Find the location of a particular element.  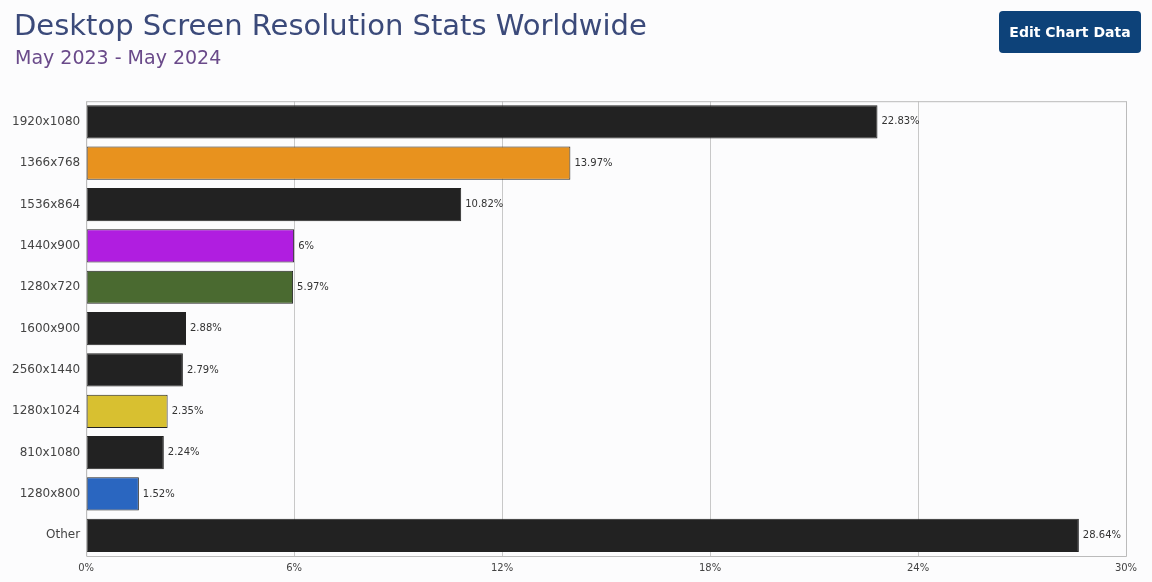

y-tick-label: 1280x720 is located at coordinates (50, 286).